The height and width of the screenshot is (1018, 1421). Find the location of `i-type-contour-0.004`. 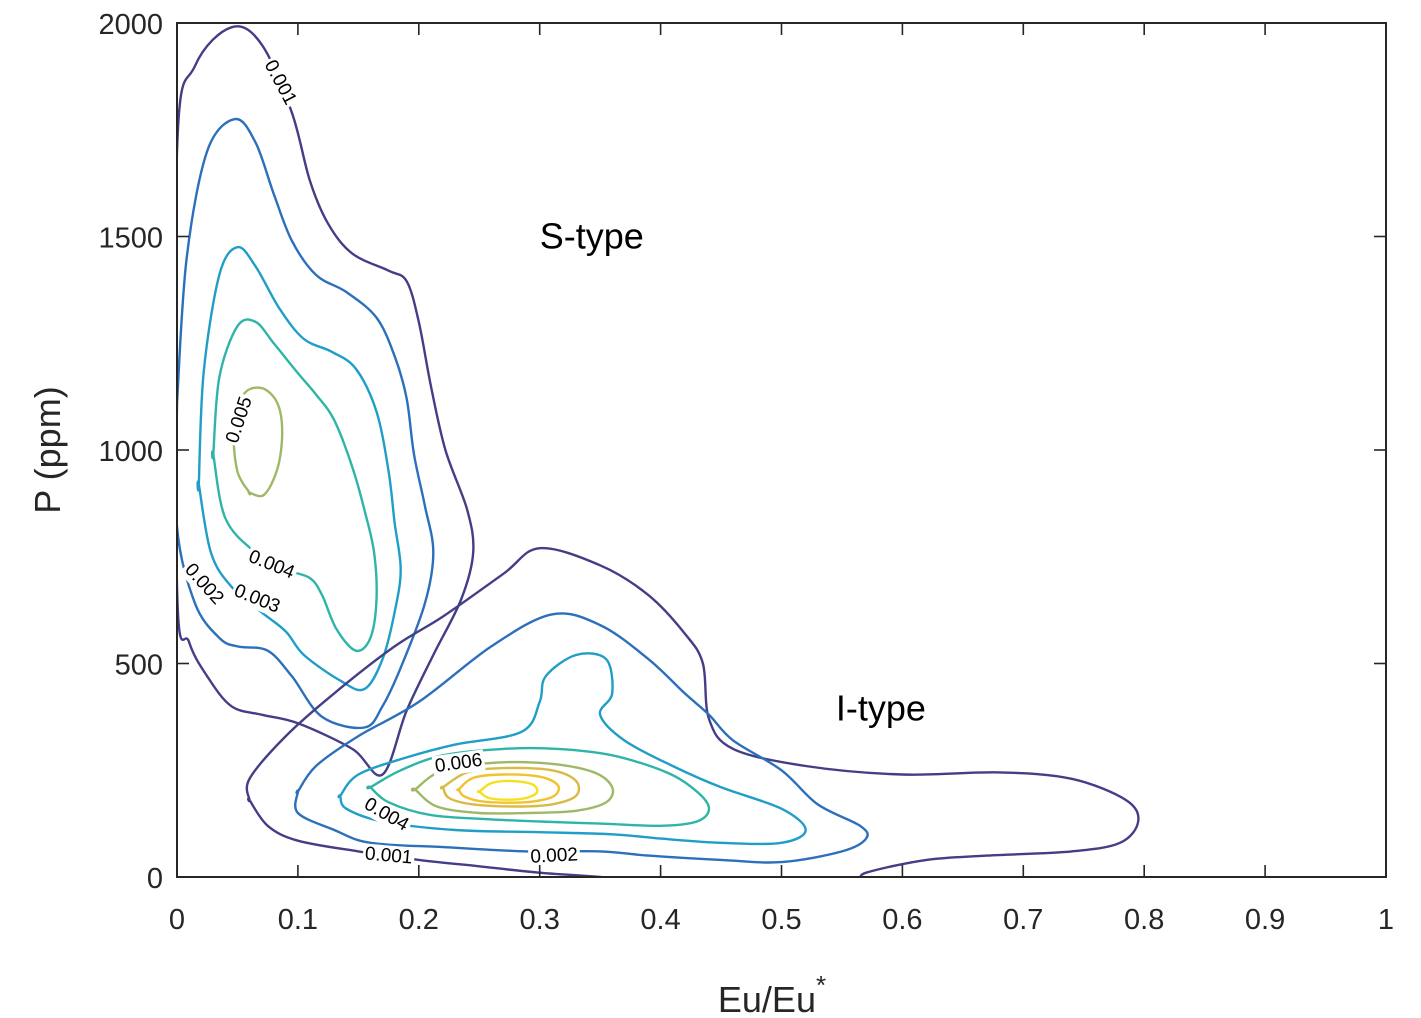

i-type-contour-0.004 is located at coordinates (538, 787).